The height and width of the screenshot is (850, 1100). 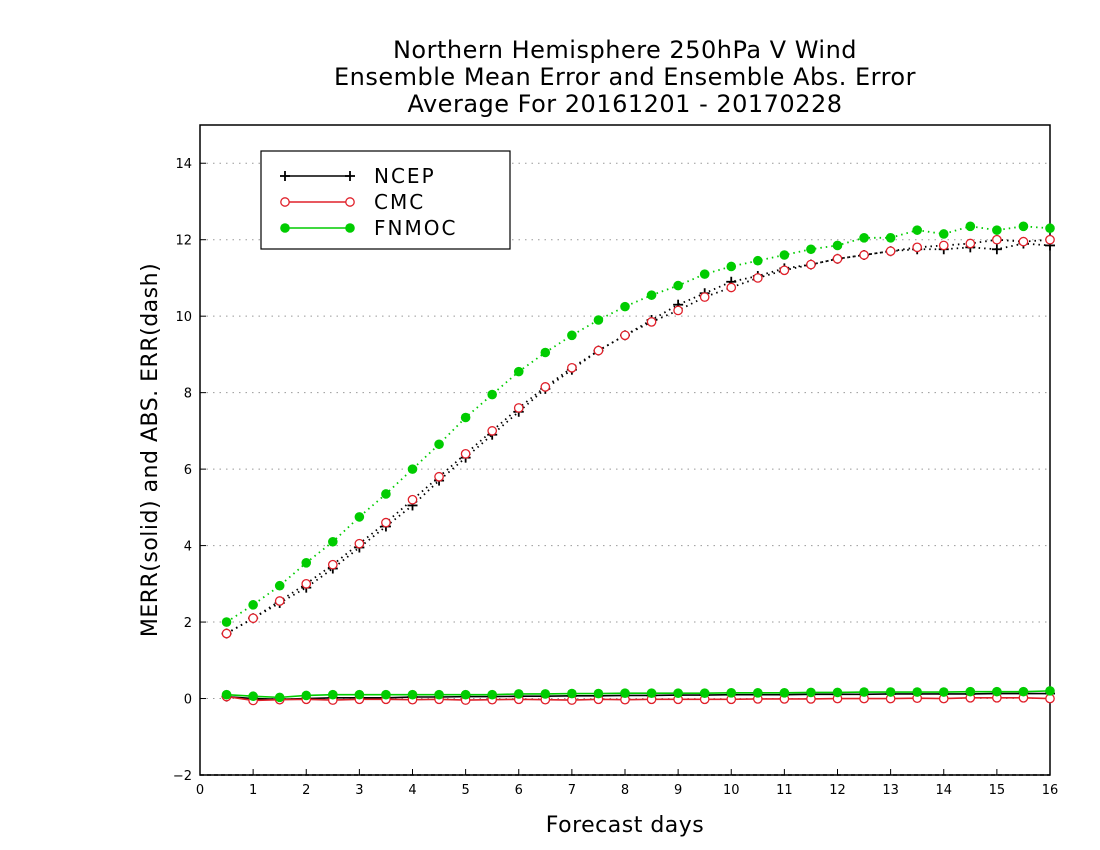 What do you see at coordinates (943, 790) in the screenshot?
I see `x-tick-label: 14` at bounding box center [943, 790].